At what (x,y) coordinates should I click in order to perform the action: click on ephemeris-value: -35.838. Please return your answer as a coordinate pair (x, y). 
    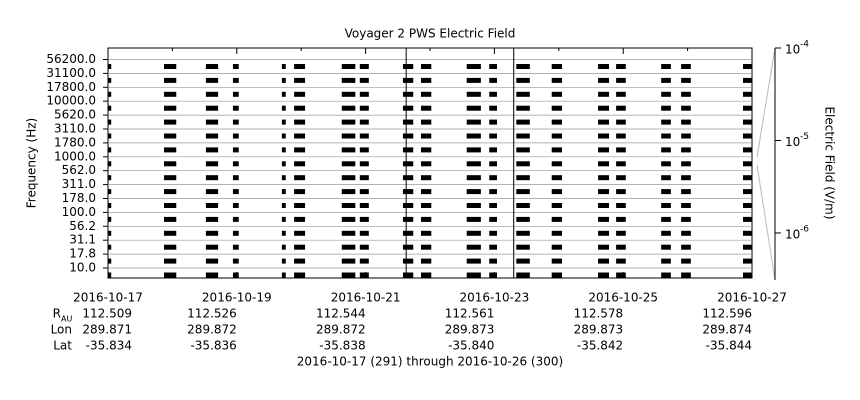
    Looking at the image, I should click on (342, 346).